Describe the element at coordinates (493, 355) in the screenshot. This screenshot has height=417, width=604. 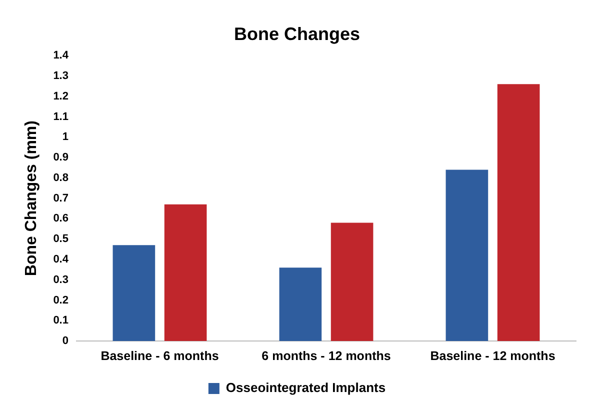
I see `x-tick-label: Baseline - 12 months` at that location.